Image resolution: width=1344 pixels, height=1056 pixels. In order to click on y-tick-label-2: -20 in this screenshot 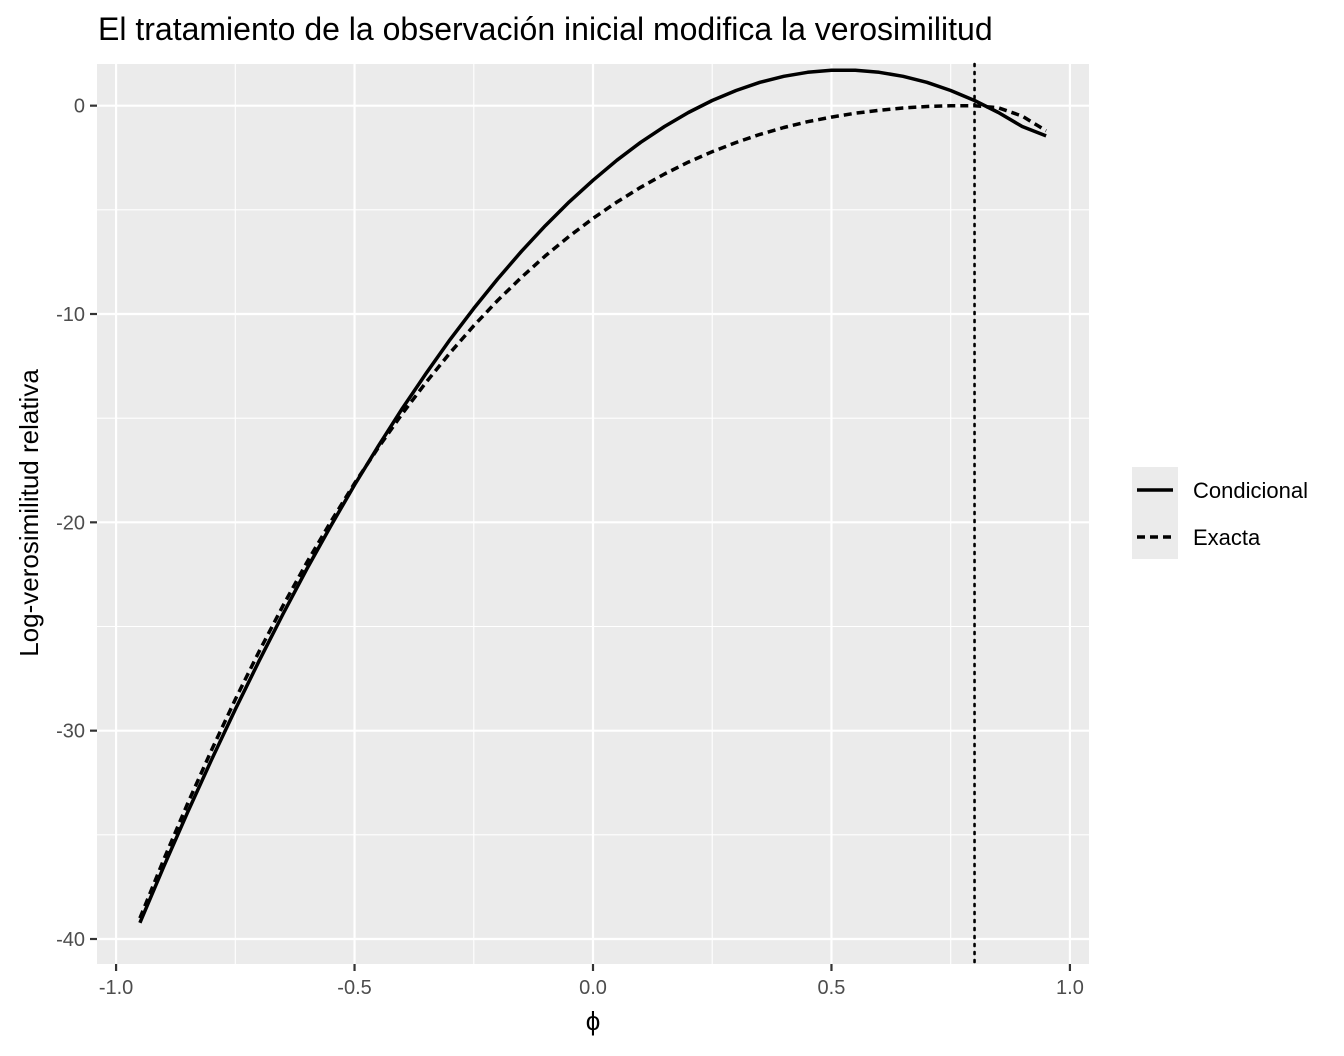, I will do `click(70, 523)`.